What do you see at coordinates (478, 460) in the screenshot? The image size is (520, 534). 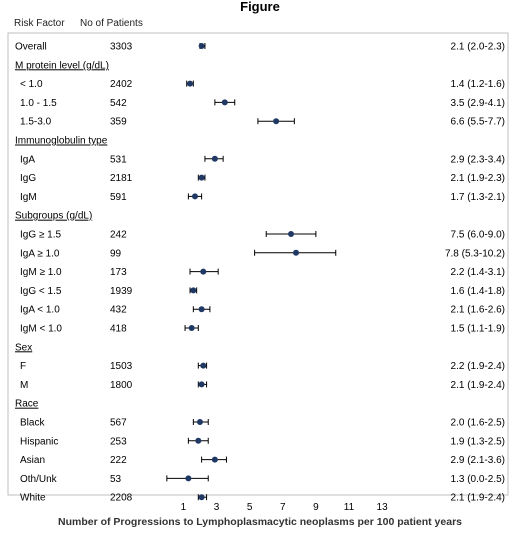 I see `row-estimate-text: 2.9 (2.1-3.6)` at bounding box center [478, 460].